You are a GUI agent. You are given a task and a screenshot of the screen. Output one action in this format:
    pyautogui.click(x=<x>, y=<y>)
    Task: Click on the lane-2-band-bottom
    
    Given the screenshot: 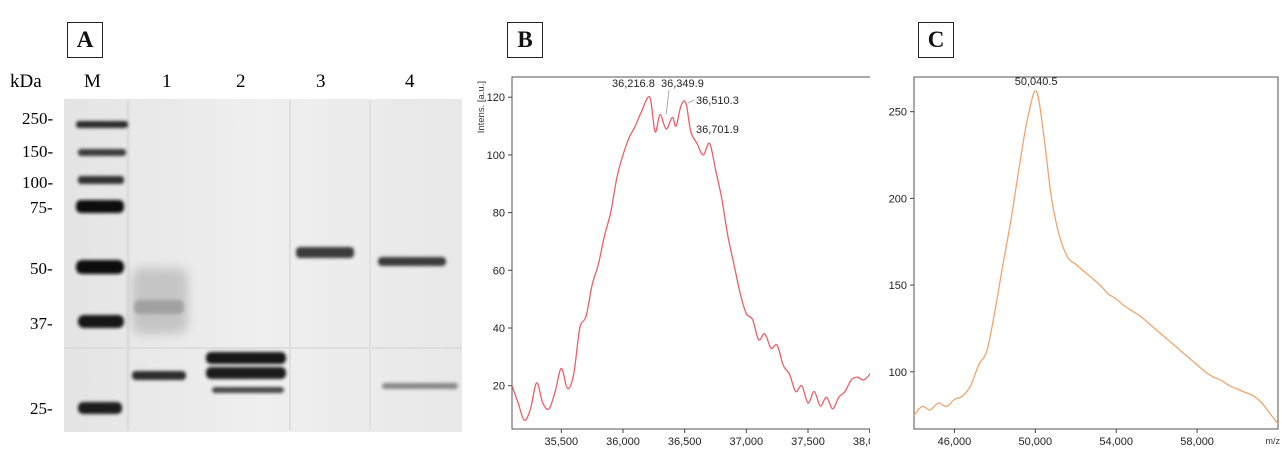 What is the action you would take?
    pyautogui.click(x=248, y=390)
    